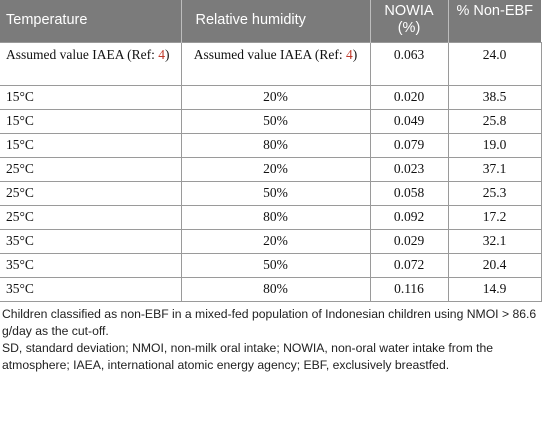 Image resolution: width=542 pixels, height=437 pixels. What do you see at coordinates (275, 63) in the screenshot?
I see `cell-assumed-rh: Assumed value IAEA (Ref: 4)` at bounding box center [275, 63].